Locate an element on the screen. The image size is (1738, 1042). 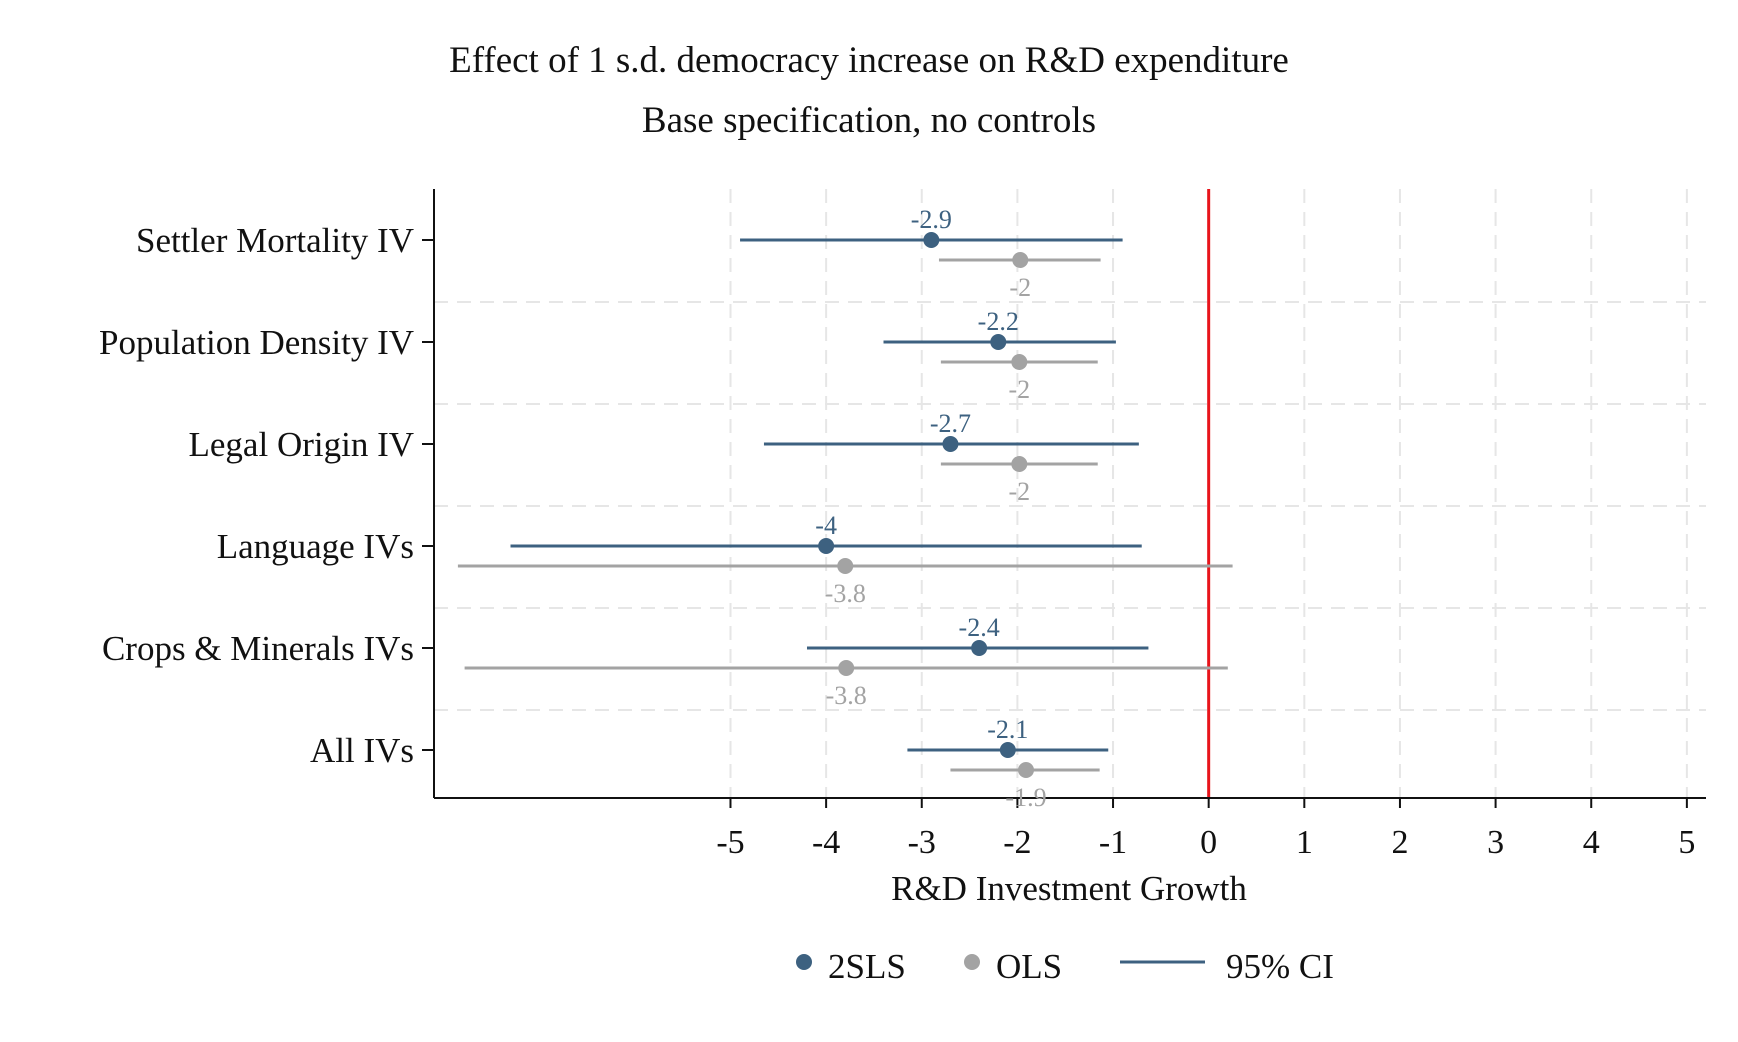
x-tick-label-6: 1 is located at coordinates (1304, 842).